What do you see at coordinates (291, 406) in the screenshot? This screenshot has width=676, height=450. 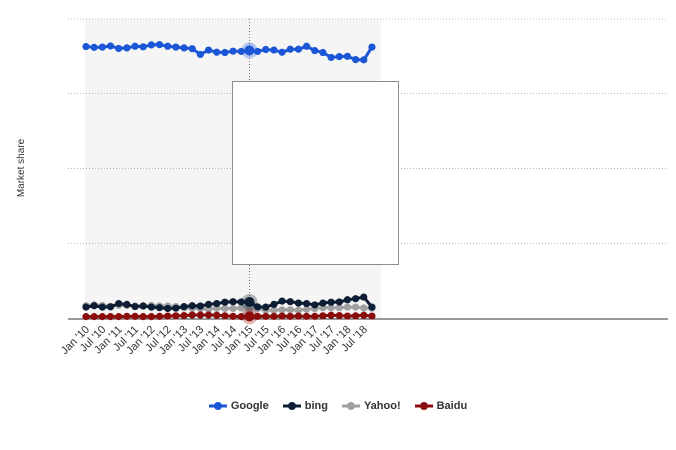 I see `legend-swatch-bing` at bounding box center [291, 406].